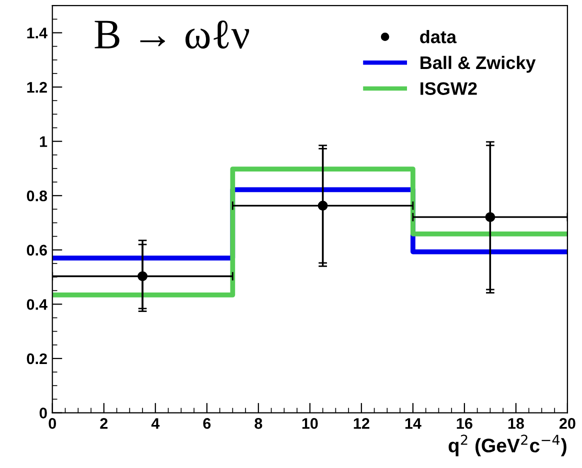 This screenshot has height=468, width=582. Describe the element at coordinates (448, 88) in the screenshot. I see `legend-label: ISGW2` at that location.